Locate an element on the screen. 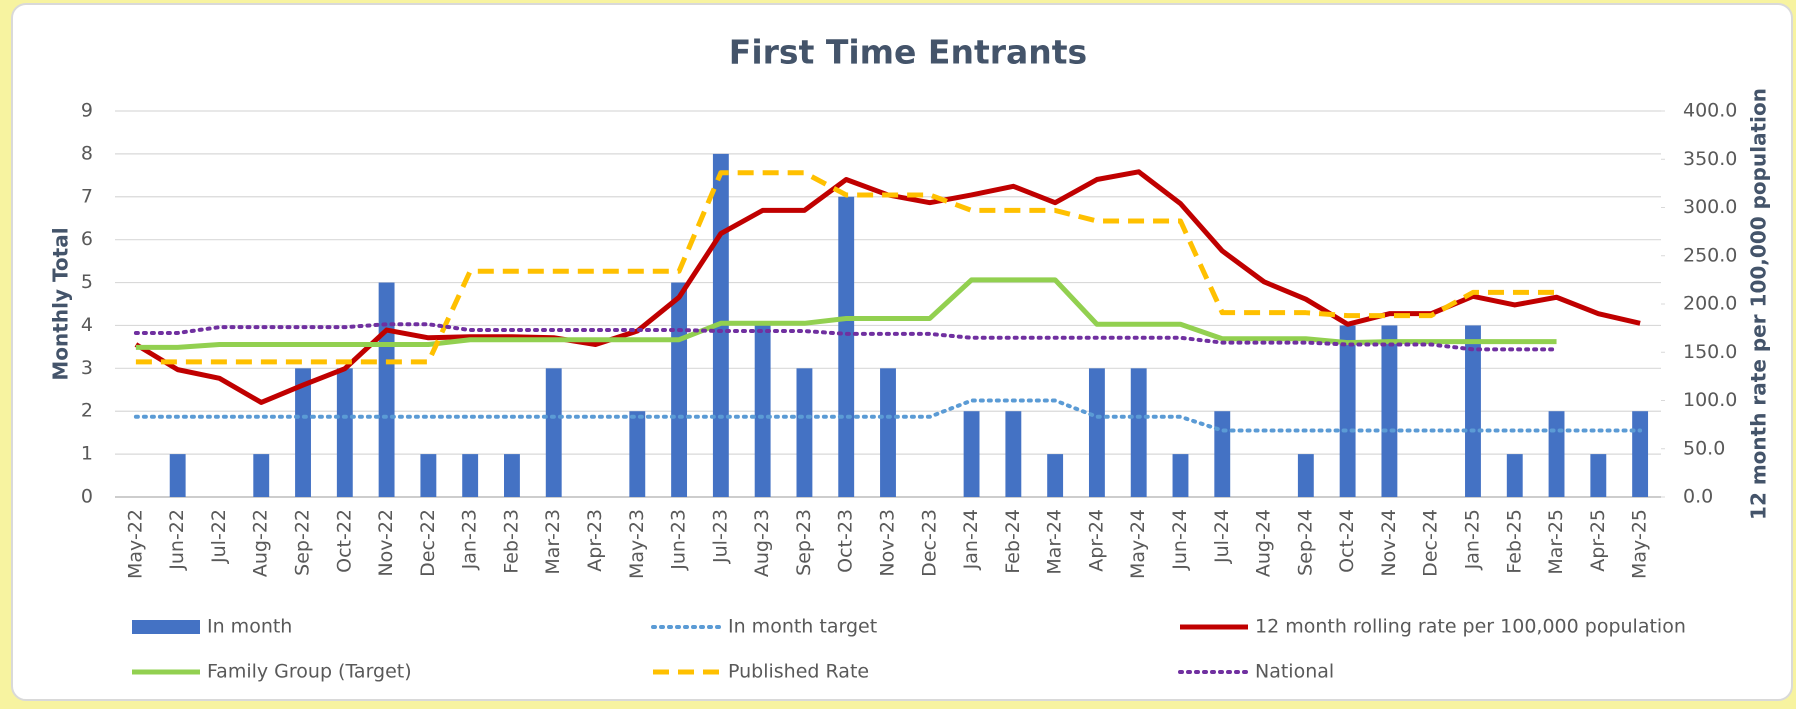 The height and width of the screenshot is (709, 1796). x-tick-label: Oct-24 is located at coordinates (1347, 541).